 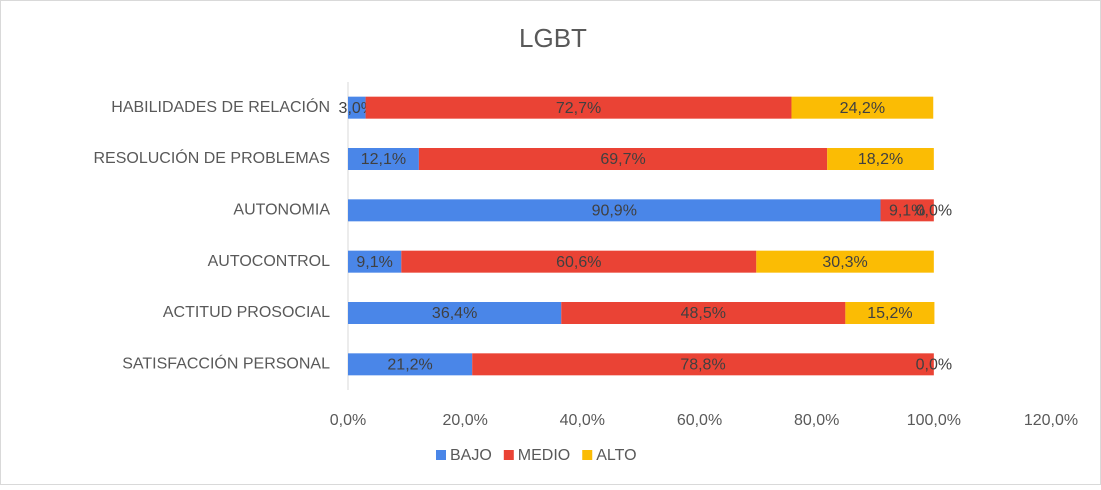 I want to click on x-tick-label: 40,0%, so click(x=582, y=420).